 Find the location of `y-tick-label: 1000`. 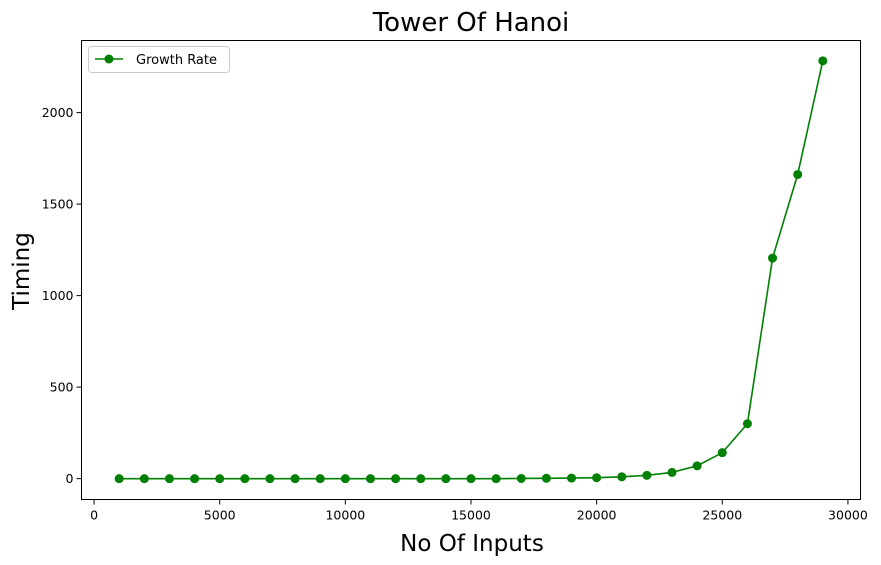

y-tick-label: 1000 is located at coordinates (58, 295).